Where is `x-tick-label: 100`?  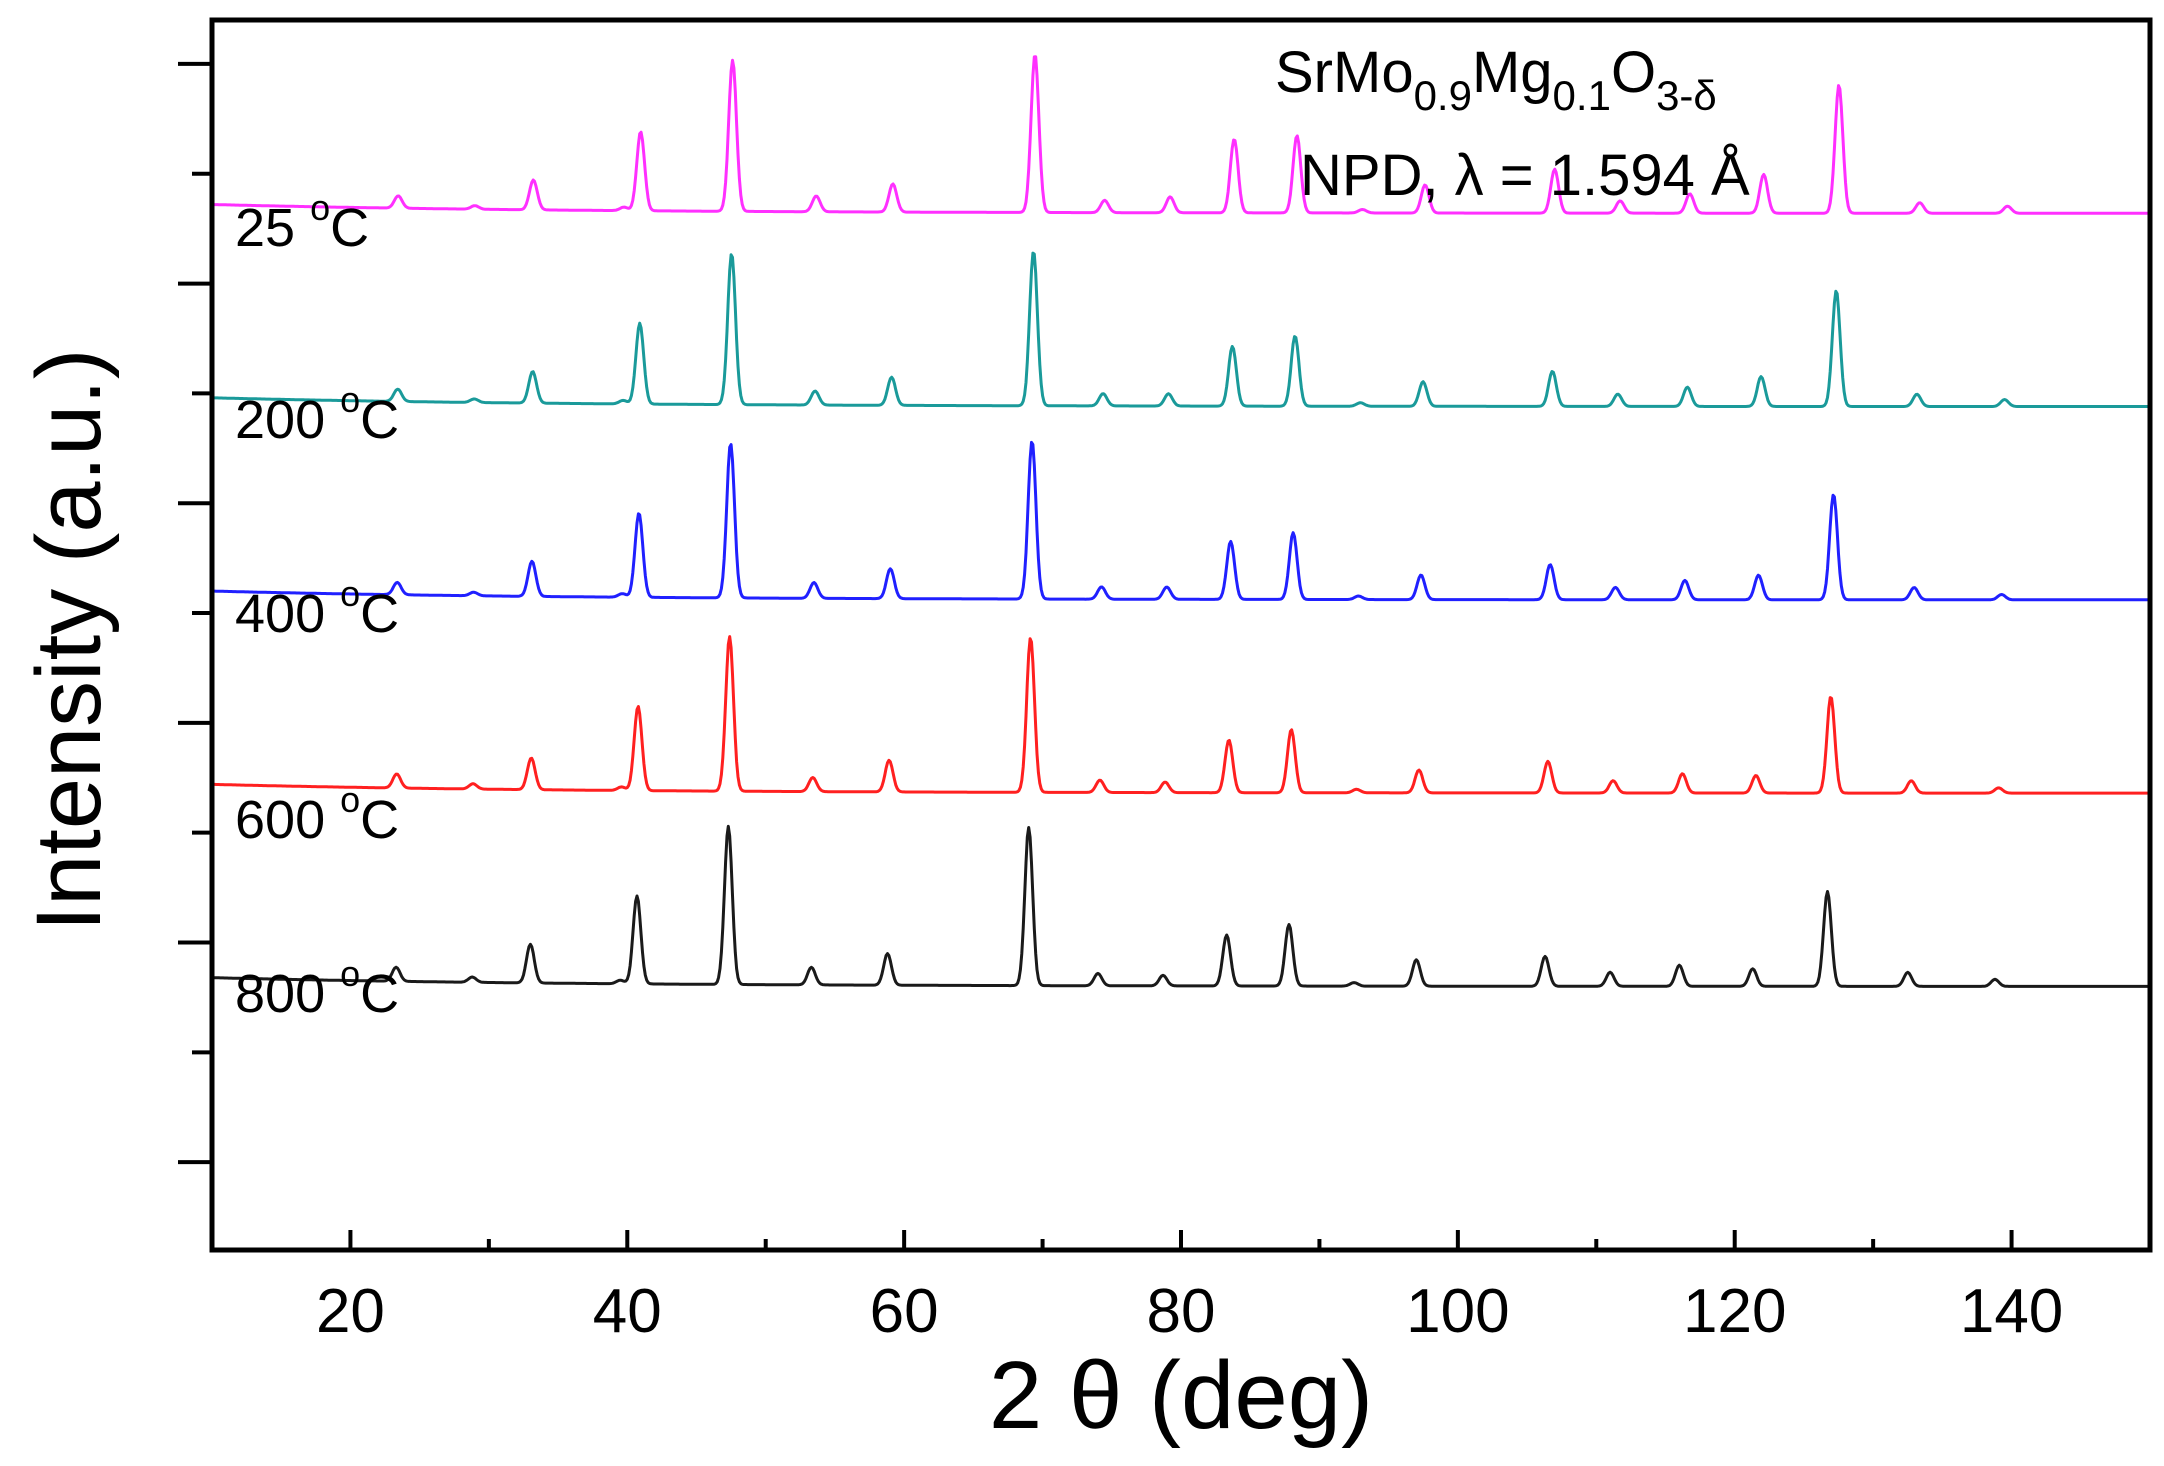 x-tick-label: 100 is located at coordinates (1457, 1311).